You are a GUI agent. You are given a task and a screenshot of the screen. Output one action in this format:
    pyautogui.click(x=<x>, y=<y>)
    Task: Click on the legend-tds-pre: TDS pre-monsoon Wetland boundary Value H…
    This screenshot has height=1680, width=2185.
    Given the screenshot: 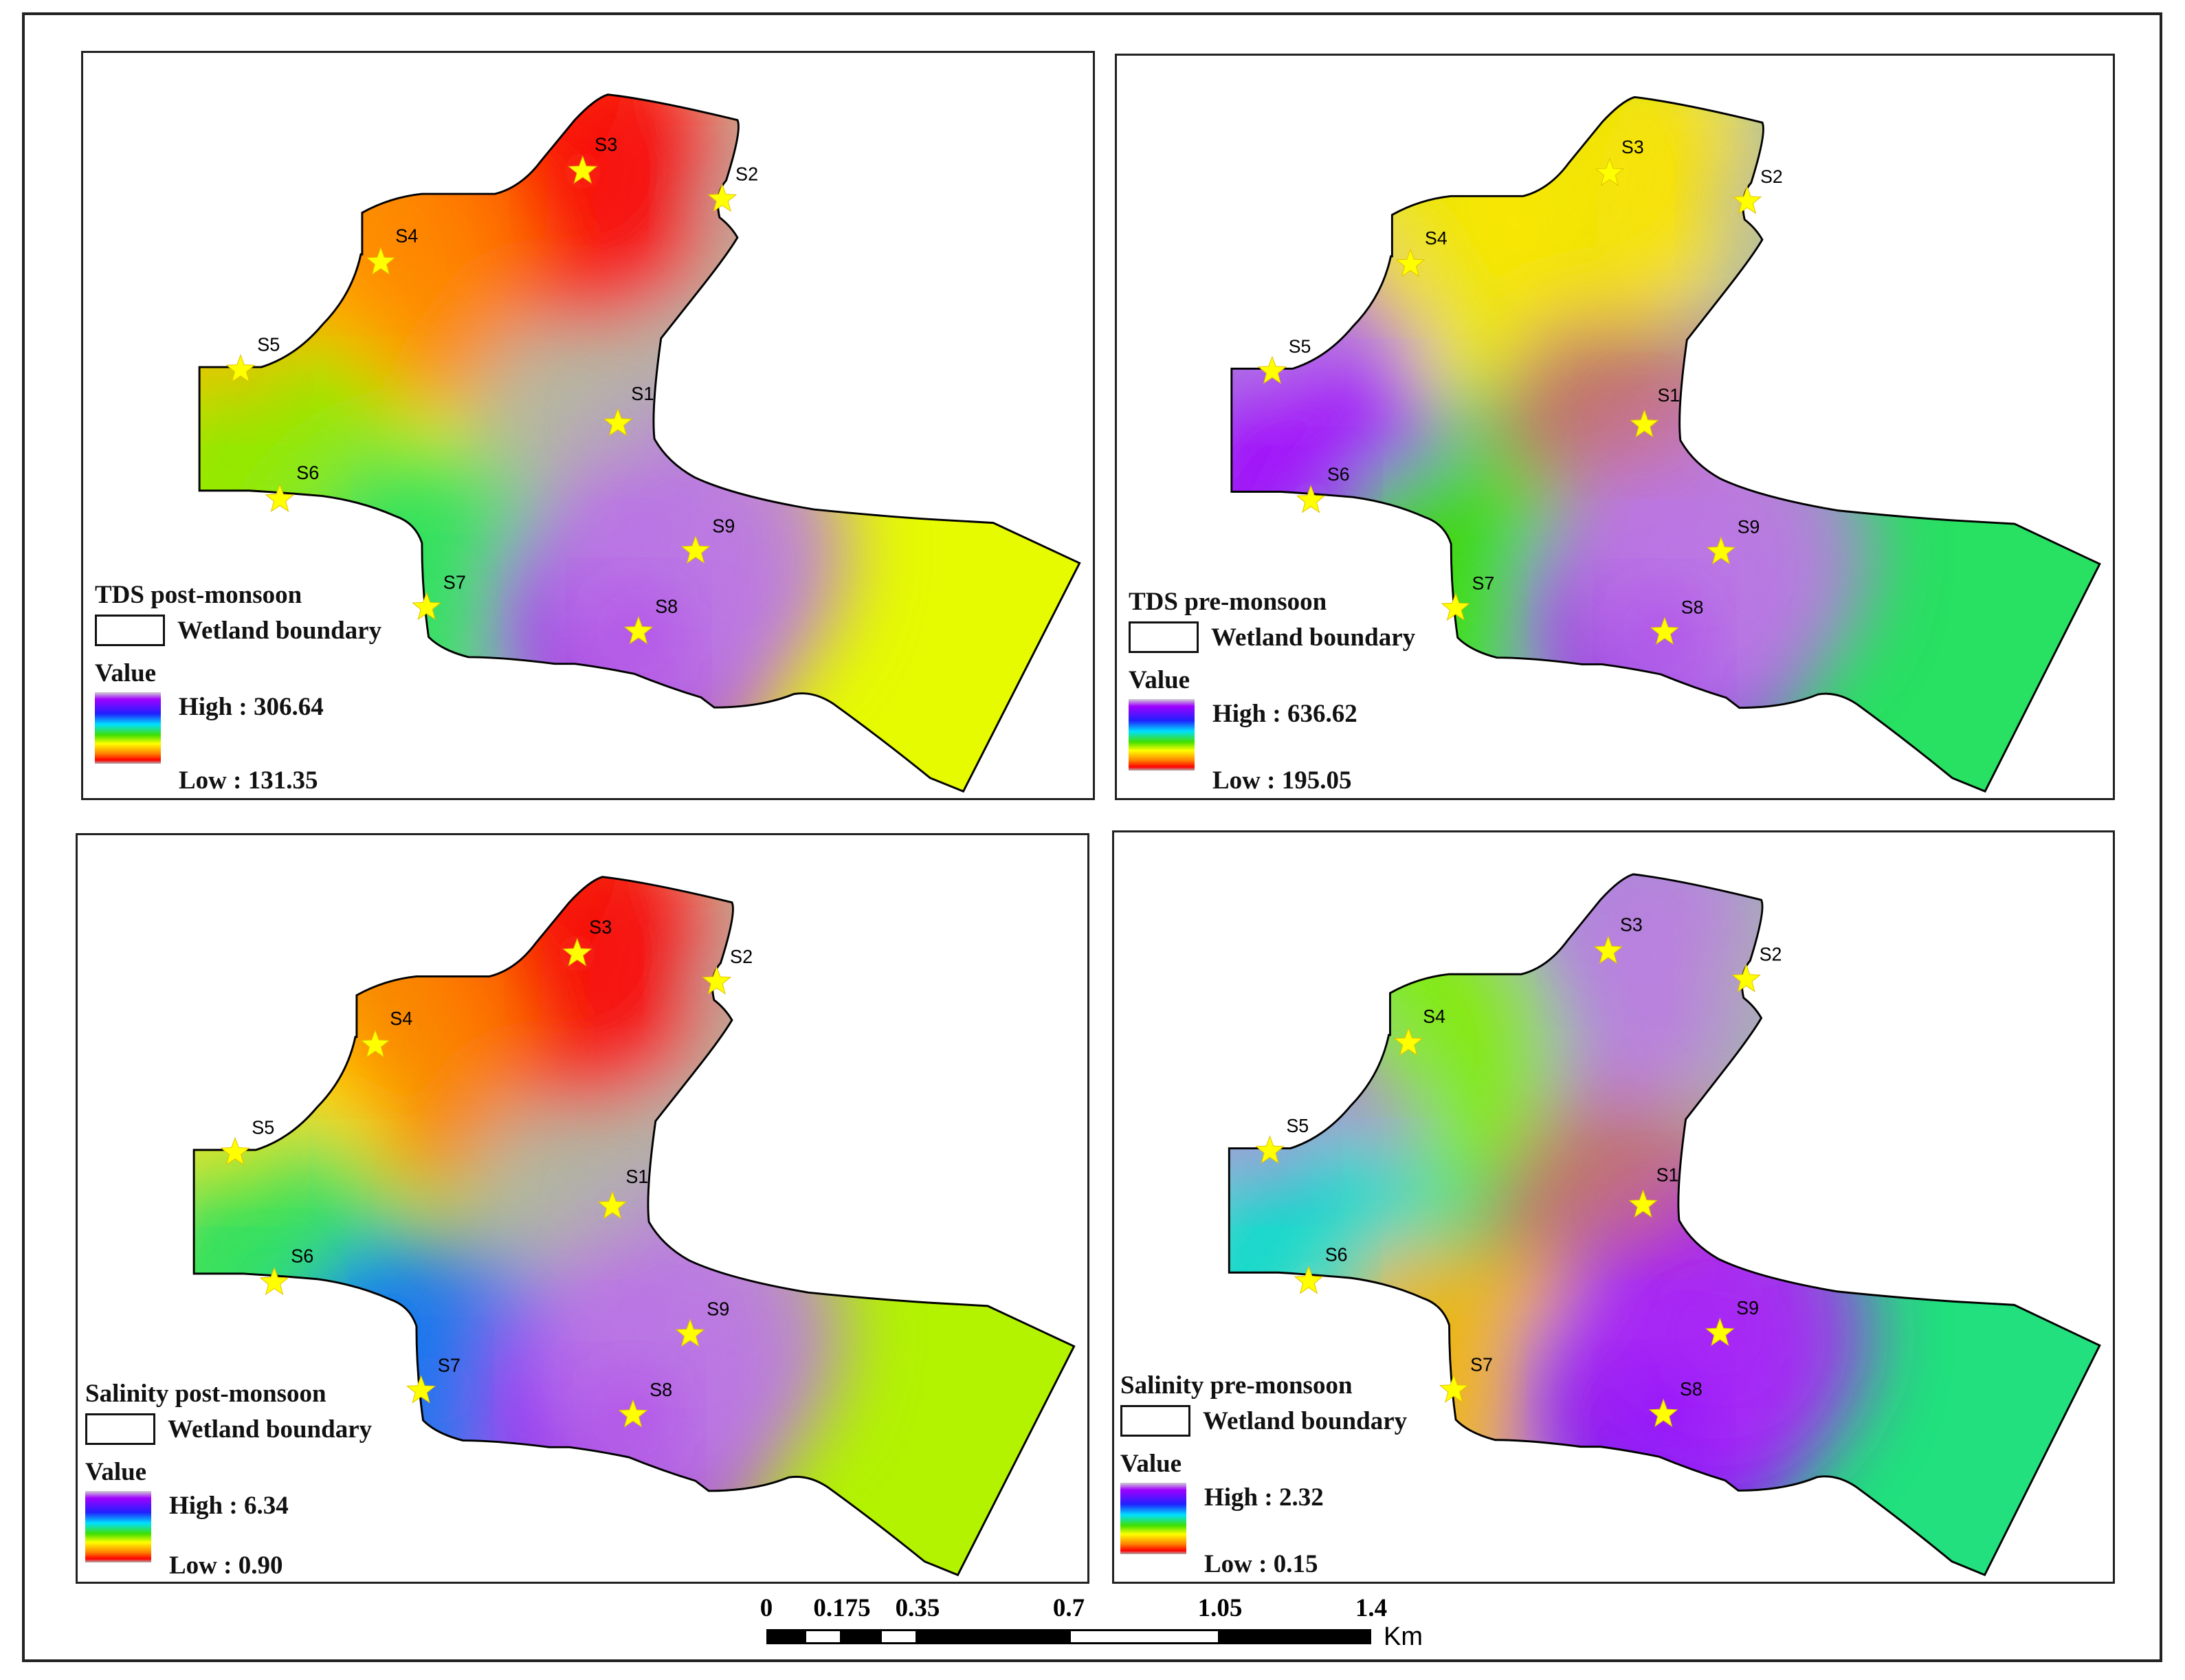 What is the action you would take?
    pyautogui.click(x=1272, y=691)
    